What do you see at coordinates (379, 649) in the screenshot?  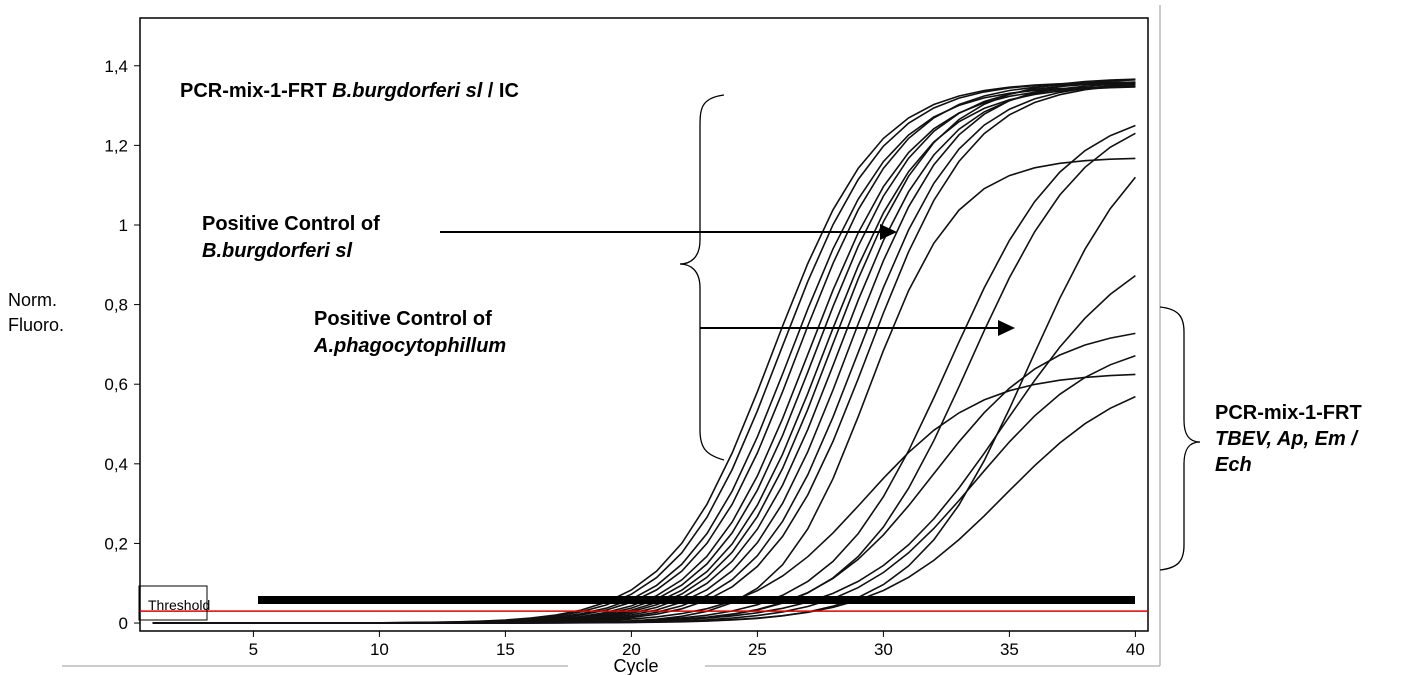 I see `x-tick-label: 10` at bounding box center [379, 649].